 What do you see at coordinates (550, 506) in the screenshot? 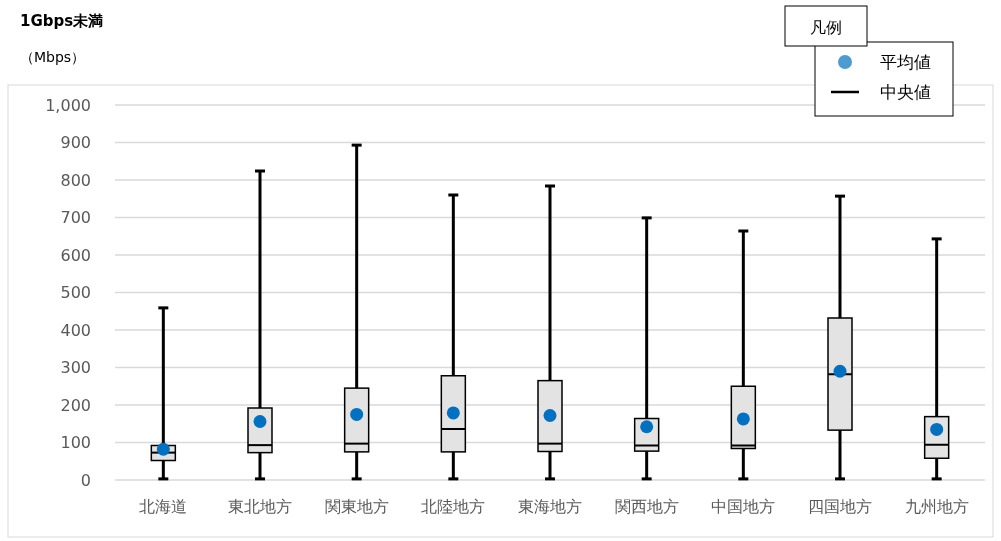
I see `x-tick-label: 東海地方` at bounding box center [550, 506].